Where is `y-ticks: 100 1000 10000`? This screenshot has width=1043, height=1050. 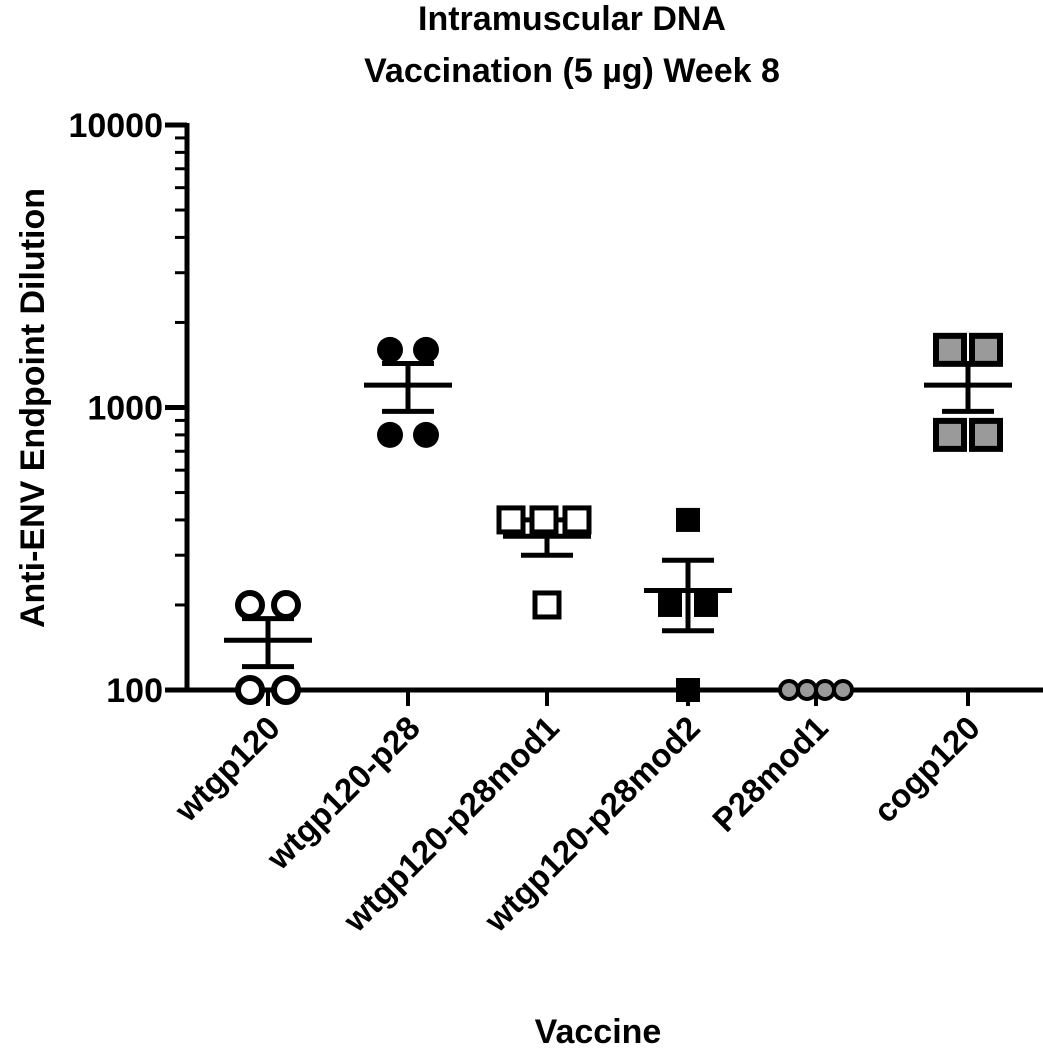
y-ticks: 100 1000 10000 is located at coordinates (127, 408).